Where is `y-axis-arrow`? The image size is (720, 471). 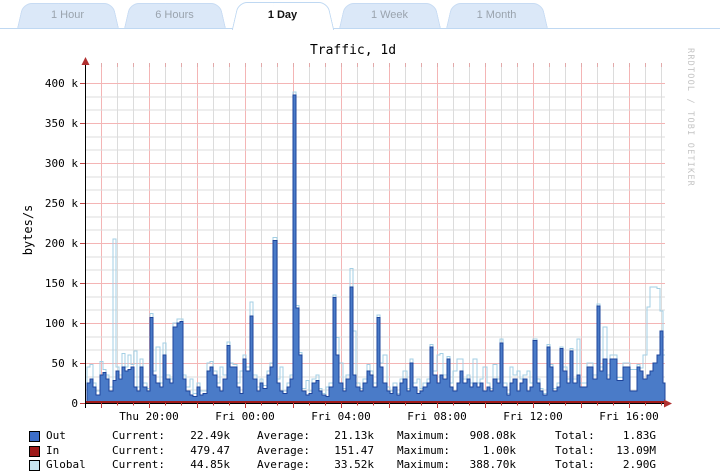 y-axis-arrow is located at coordinates (85, 61).